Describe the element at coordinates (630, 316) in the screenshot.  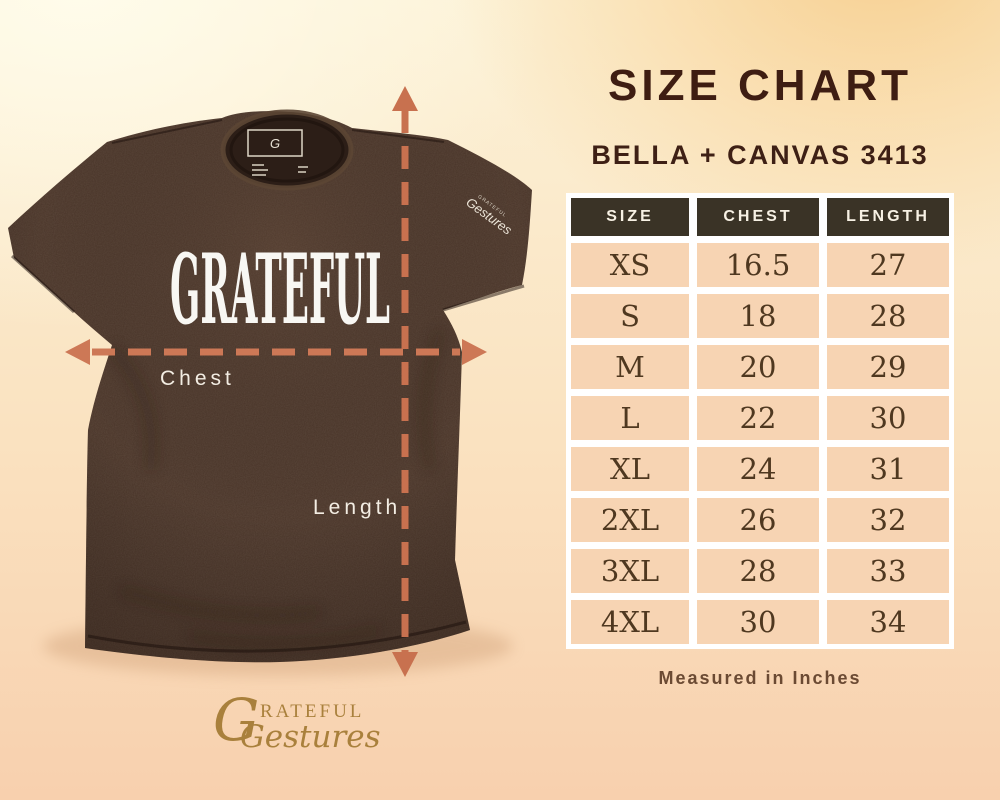
I see `size-cell: S` at that location.